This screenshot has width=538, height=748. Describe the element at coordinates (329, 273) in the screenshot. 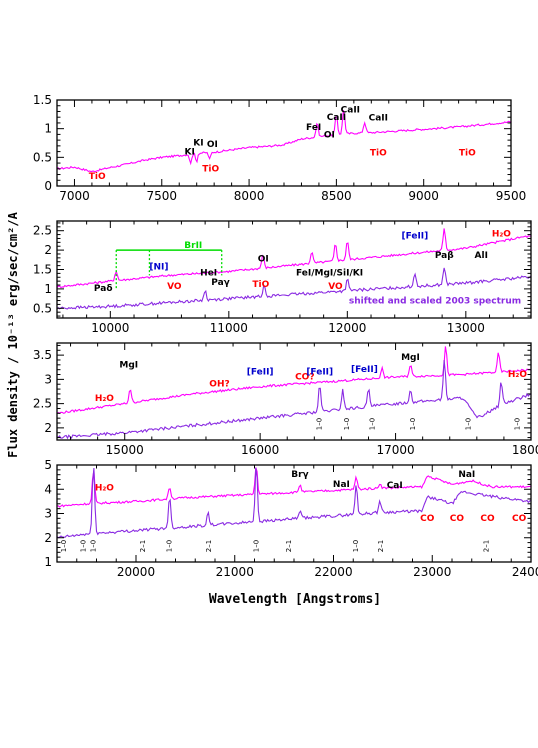

I see `line-label: FeI/MgI/SiI/KI` at that location.